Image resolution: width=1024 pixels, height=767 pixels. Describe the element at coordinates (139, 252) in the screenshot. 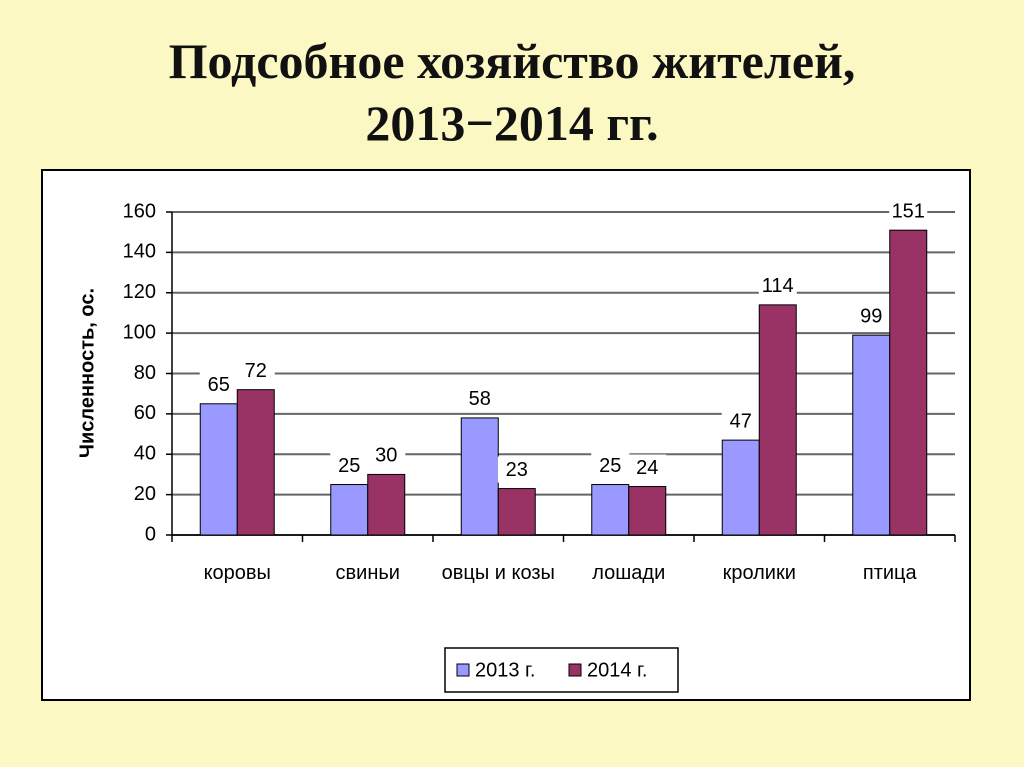

I see `y-tick-label: 140` at that location.